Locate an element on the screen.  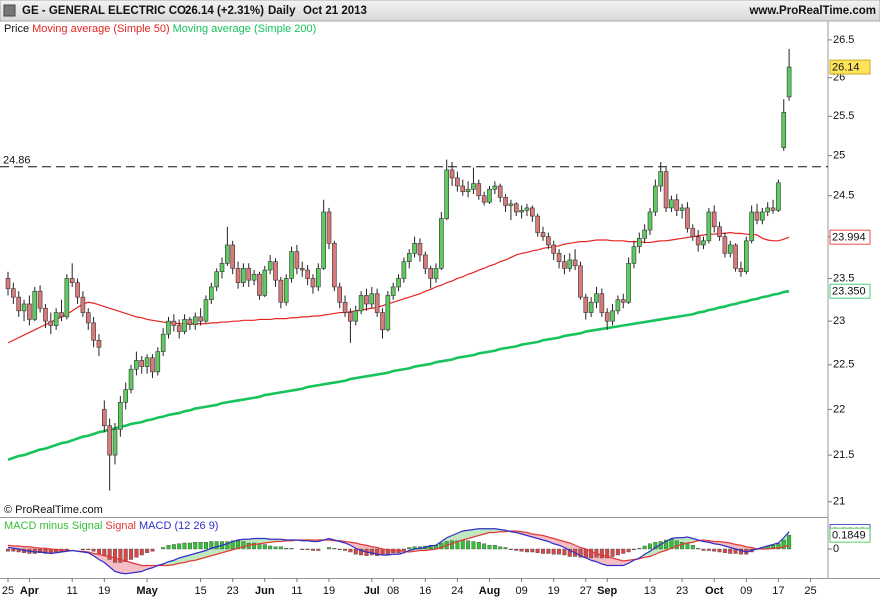
x-tick-label: 11 is located at coordinates (296, 591).